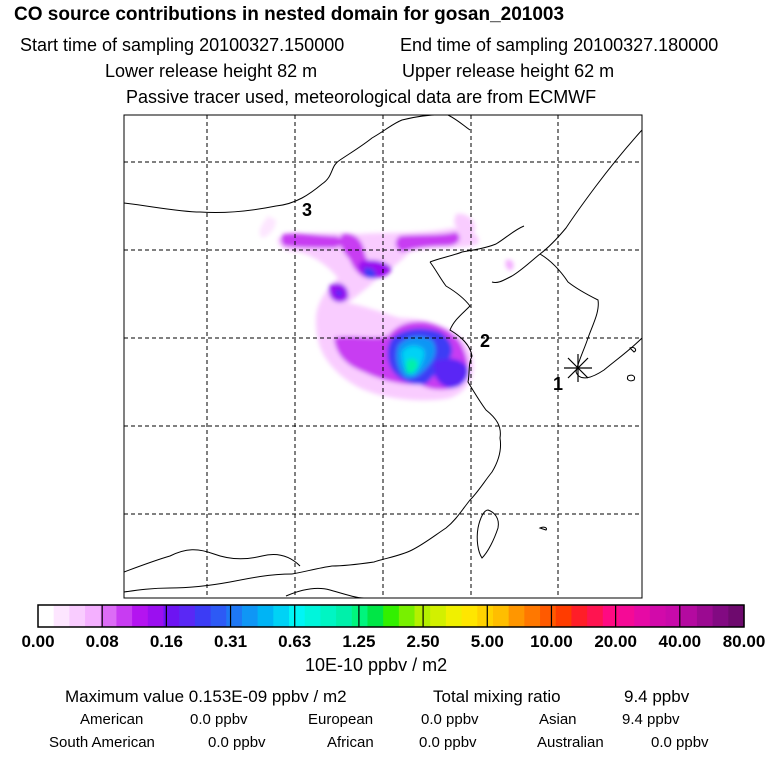 The width and height of the screenshot is (768, 768). Describe the element at coordinates (680, 641) in the screenshot. I see `colorbar-tick-label: 40.00` at that location.